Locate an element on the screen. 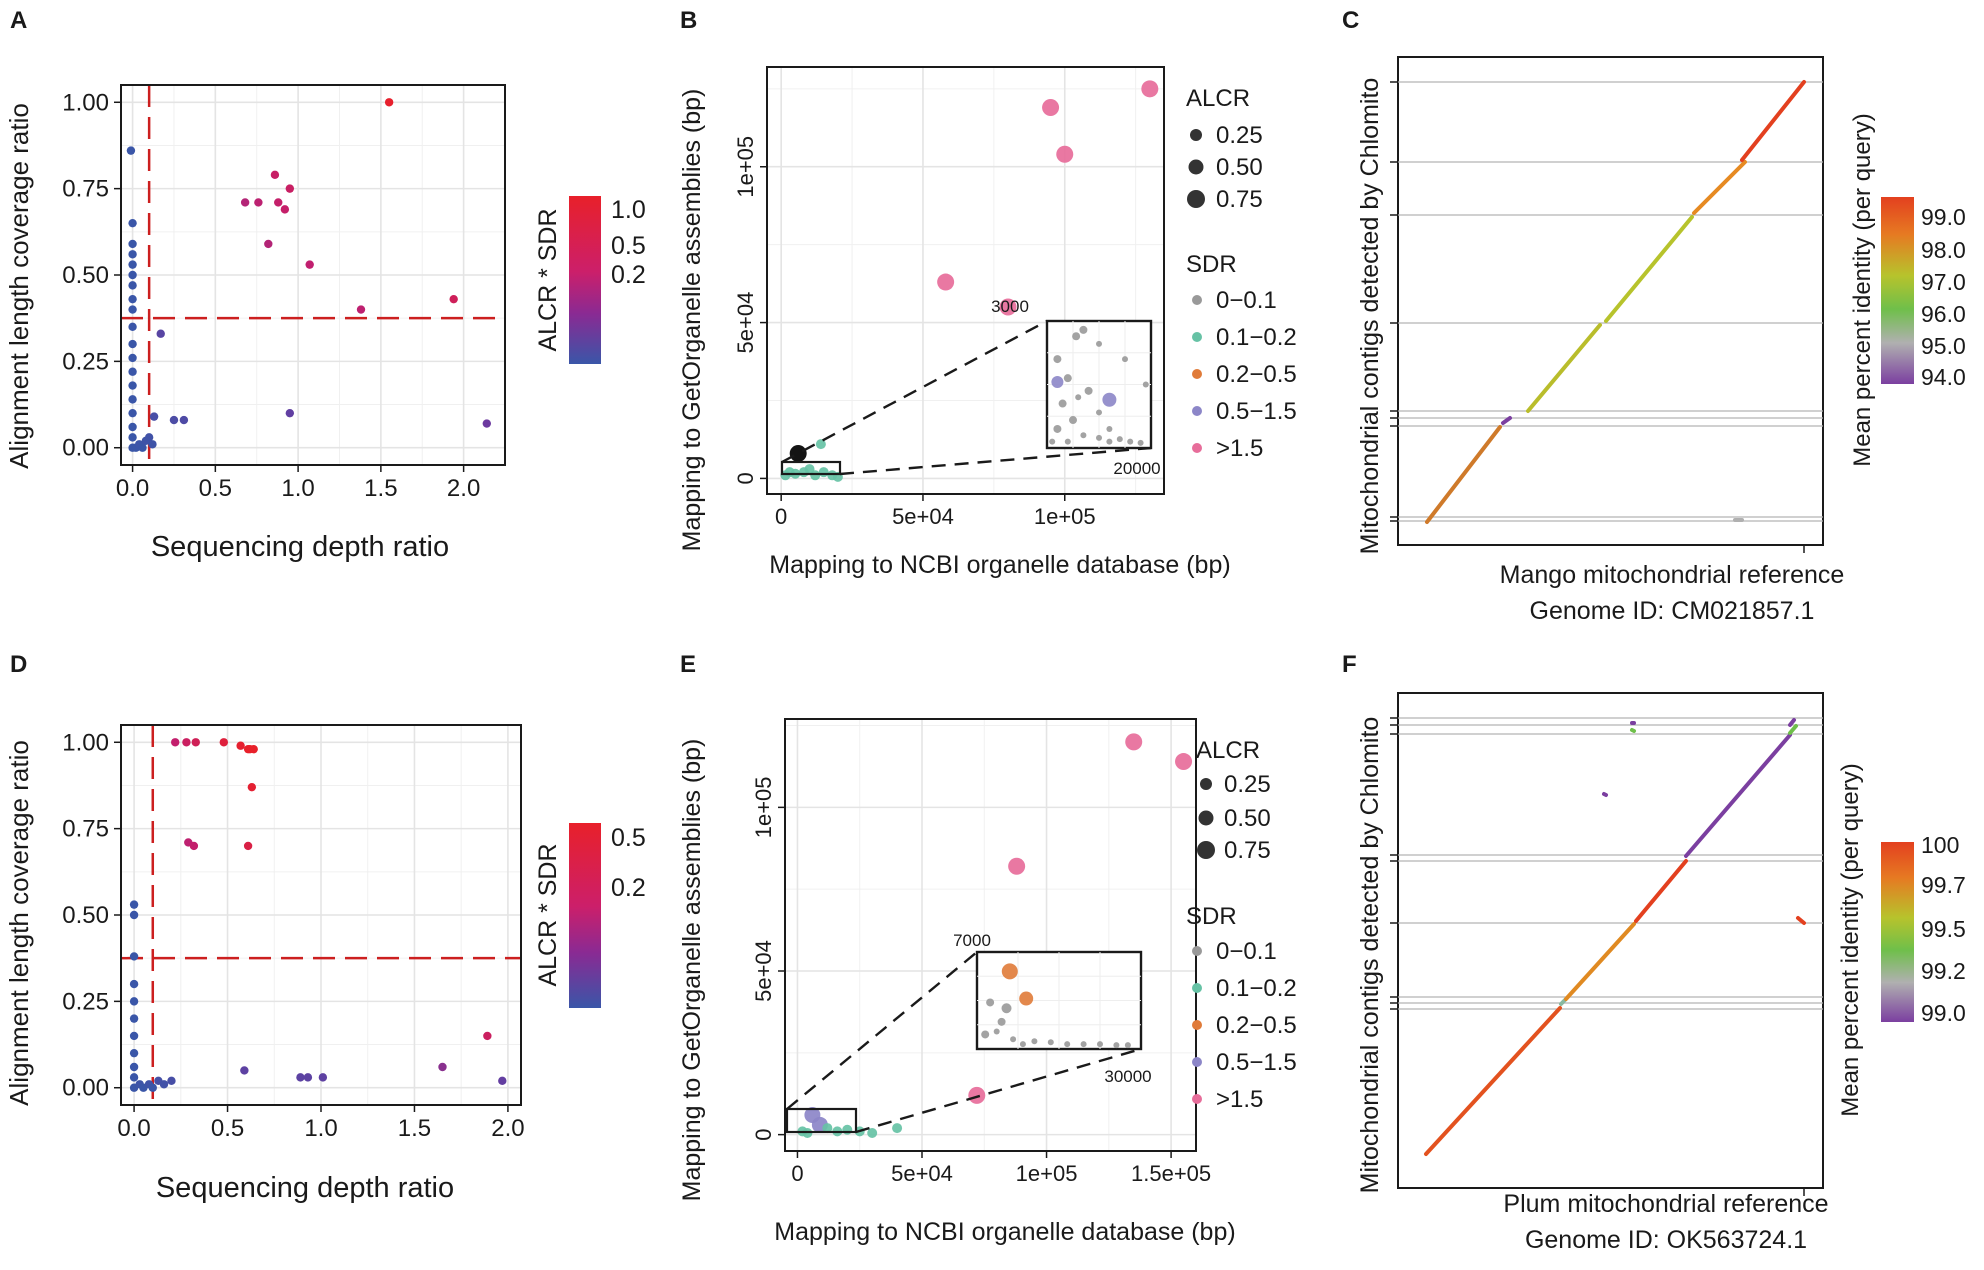 The height and width of the screenshot is (1270, 1984). panel-e-plot: 0 5e+04 1e+05 1.5e+05 0 5e+04 1e+05 is located at coordinates (981, 952).